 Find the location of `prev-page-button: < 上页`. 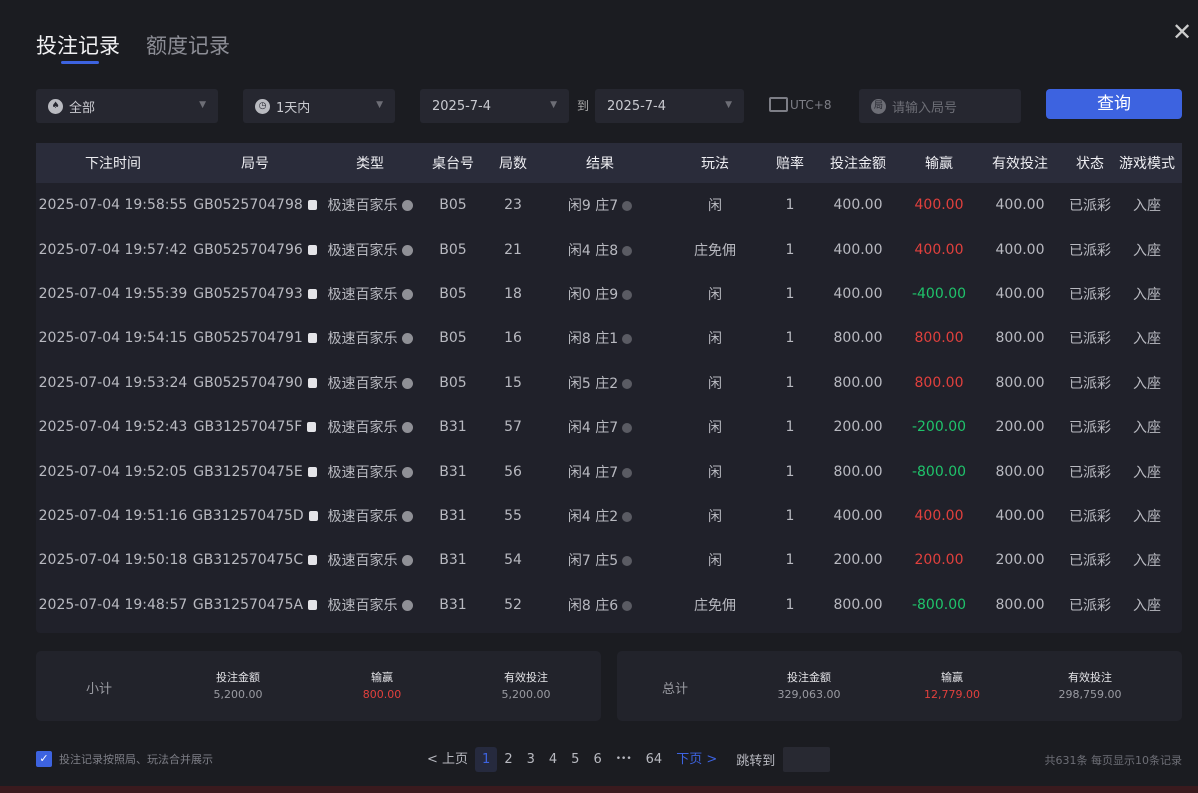

prev-page-button: < 上页 is located at coordinates (448, 759).